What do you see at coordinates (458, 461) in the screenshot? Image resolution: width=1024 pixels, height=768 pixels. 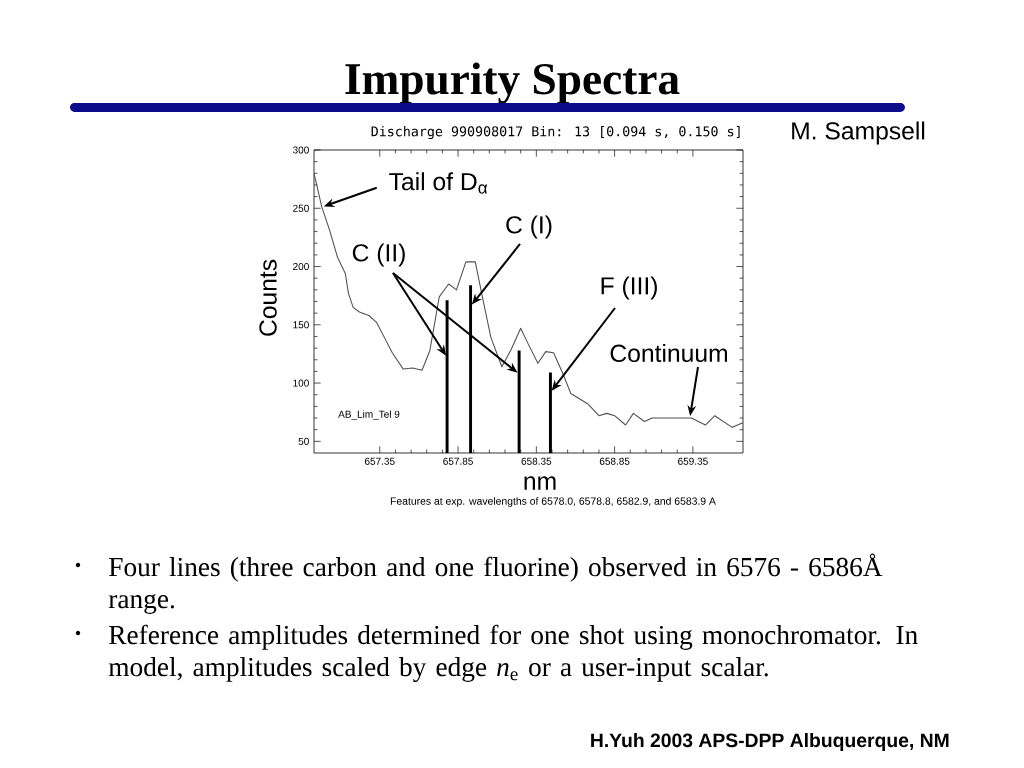 I see `x-tick-label: 657.85` at bounding box center [458, 461].